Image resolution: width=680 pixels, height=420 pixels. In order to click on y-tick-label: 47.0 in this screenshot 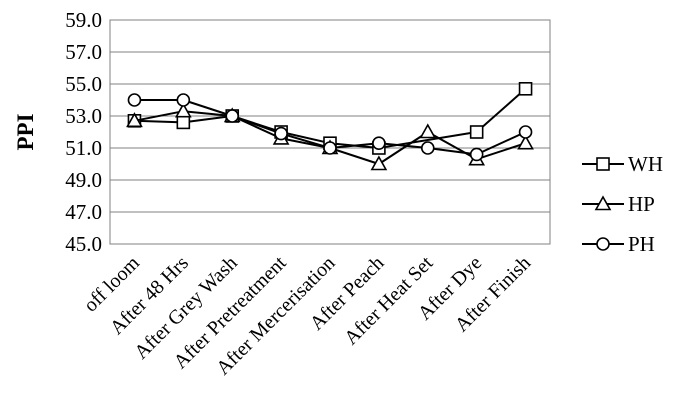, I will do `click(83, 212)`.